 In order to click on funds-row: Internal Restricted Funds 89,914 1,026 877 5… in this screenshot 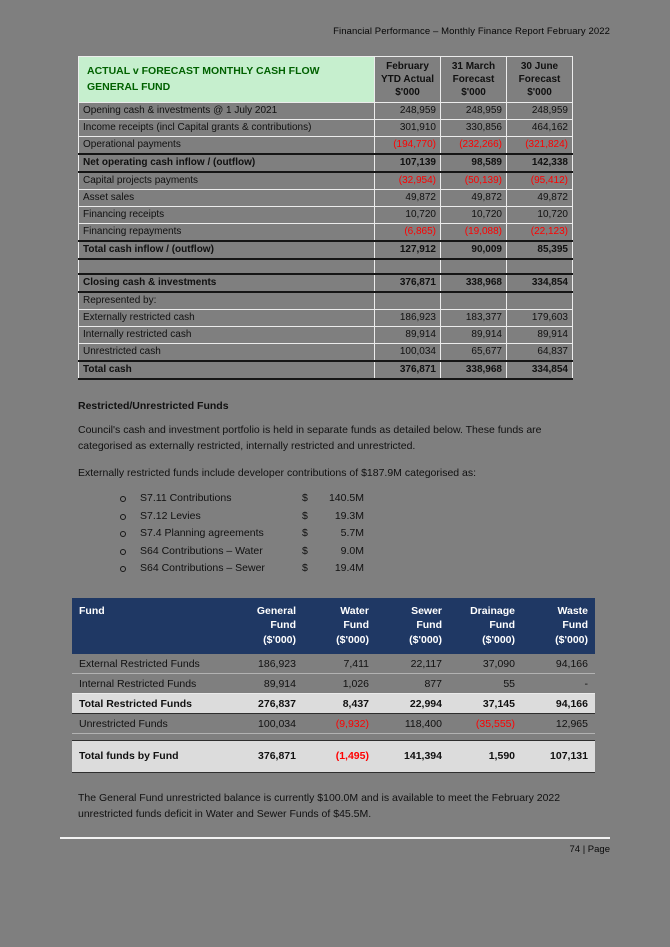, I will do `click(333, 683)`.